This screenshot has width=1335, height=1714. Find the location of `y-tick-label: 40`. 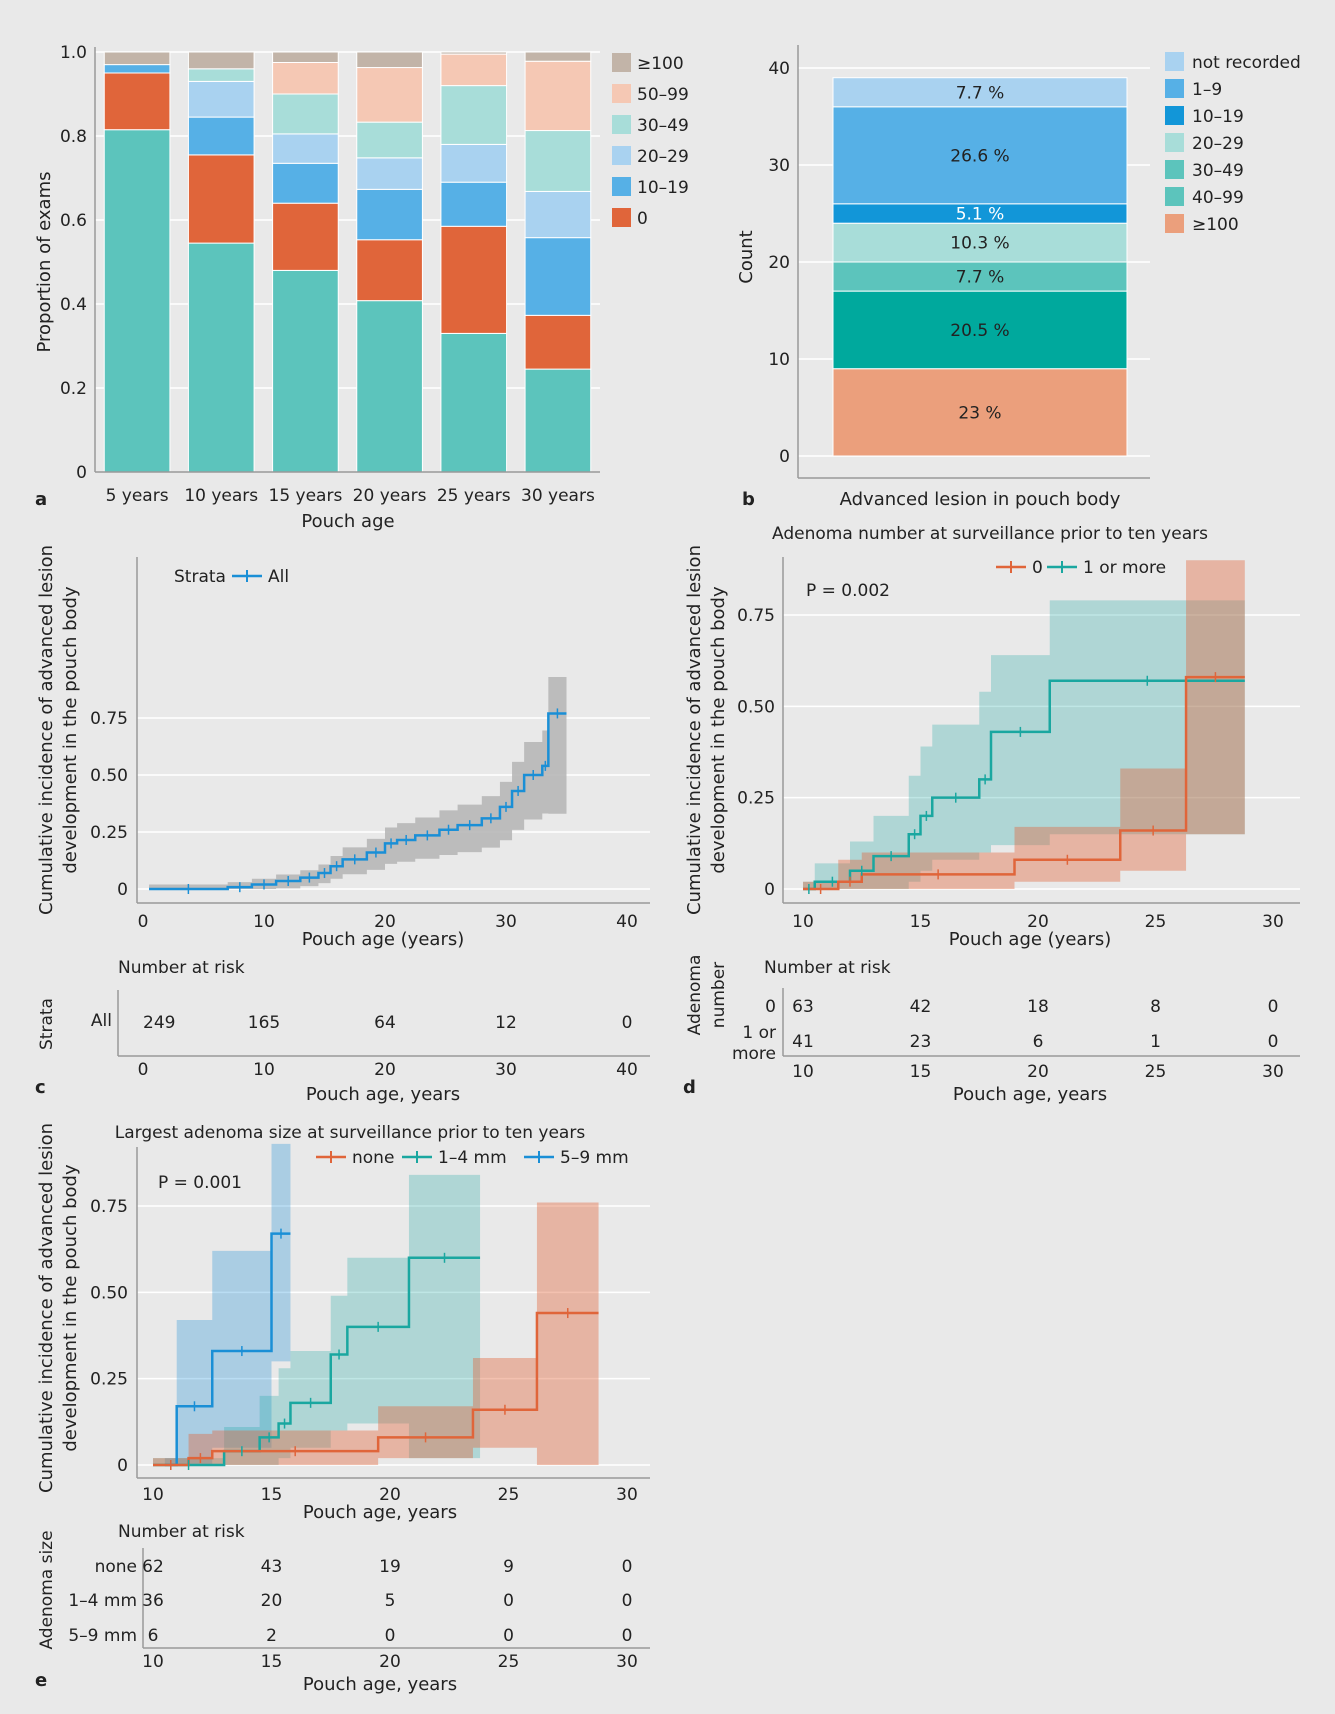

y-tick-label: 40 is located at coordinates (779, 69).